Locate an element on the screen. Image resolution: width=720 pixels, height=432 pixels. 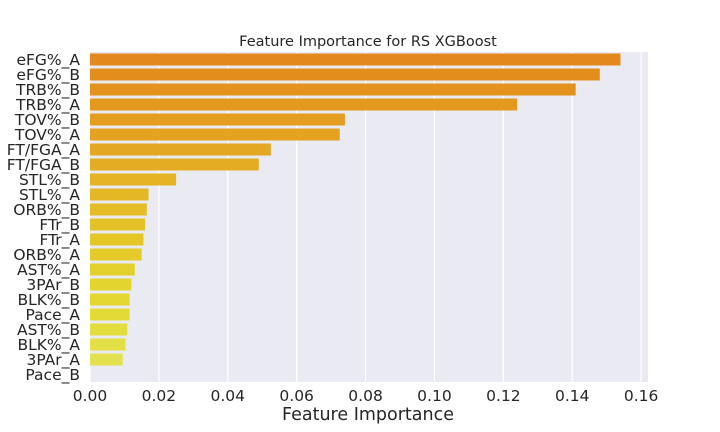
x-axis-label: Feature Importance is located at coordinates (368, 415).